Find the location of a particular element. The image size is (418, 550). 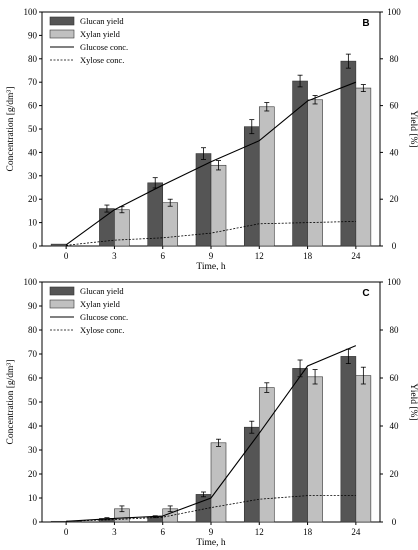

panel-label: C is located at coordinates (365, 293).